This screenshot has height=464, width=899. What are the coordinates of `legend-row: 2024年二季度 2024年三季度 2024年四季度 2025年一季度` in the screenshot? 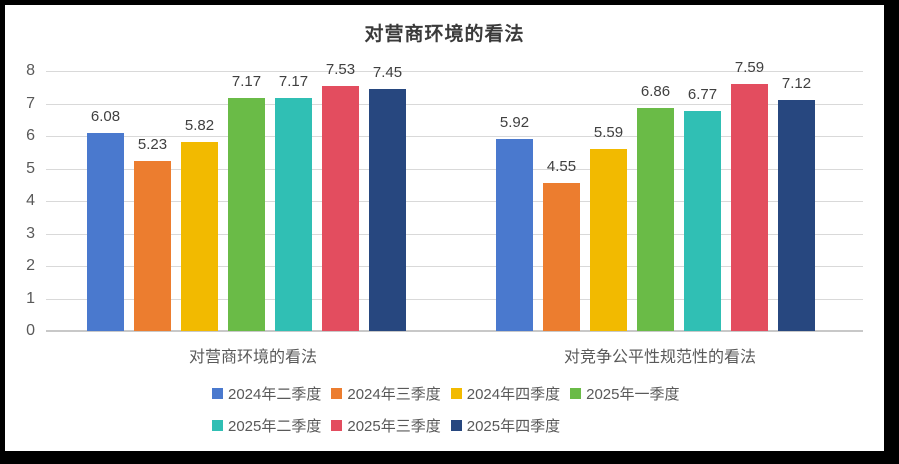 It's located at (446, 393).